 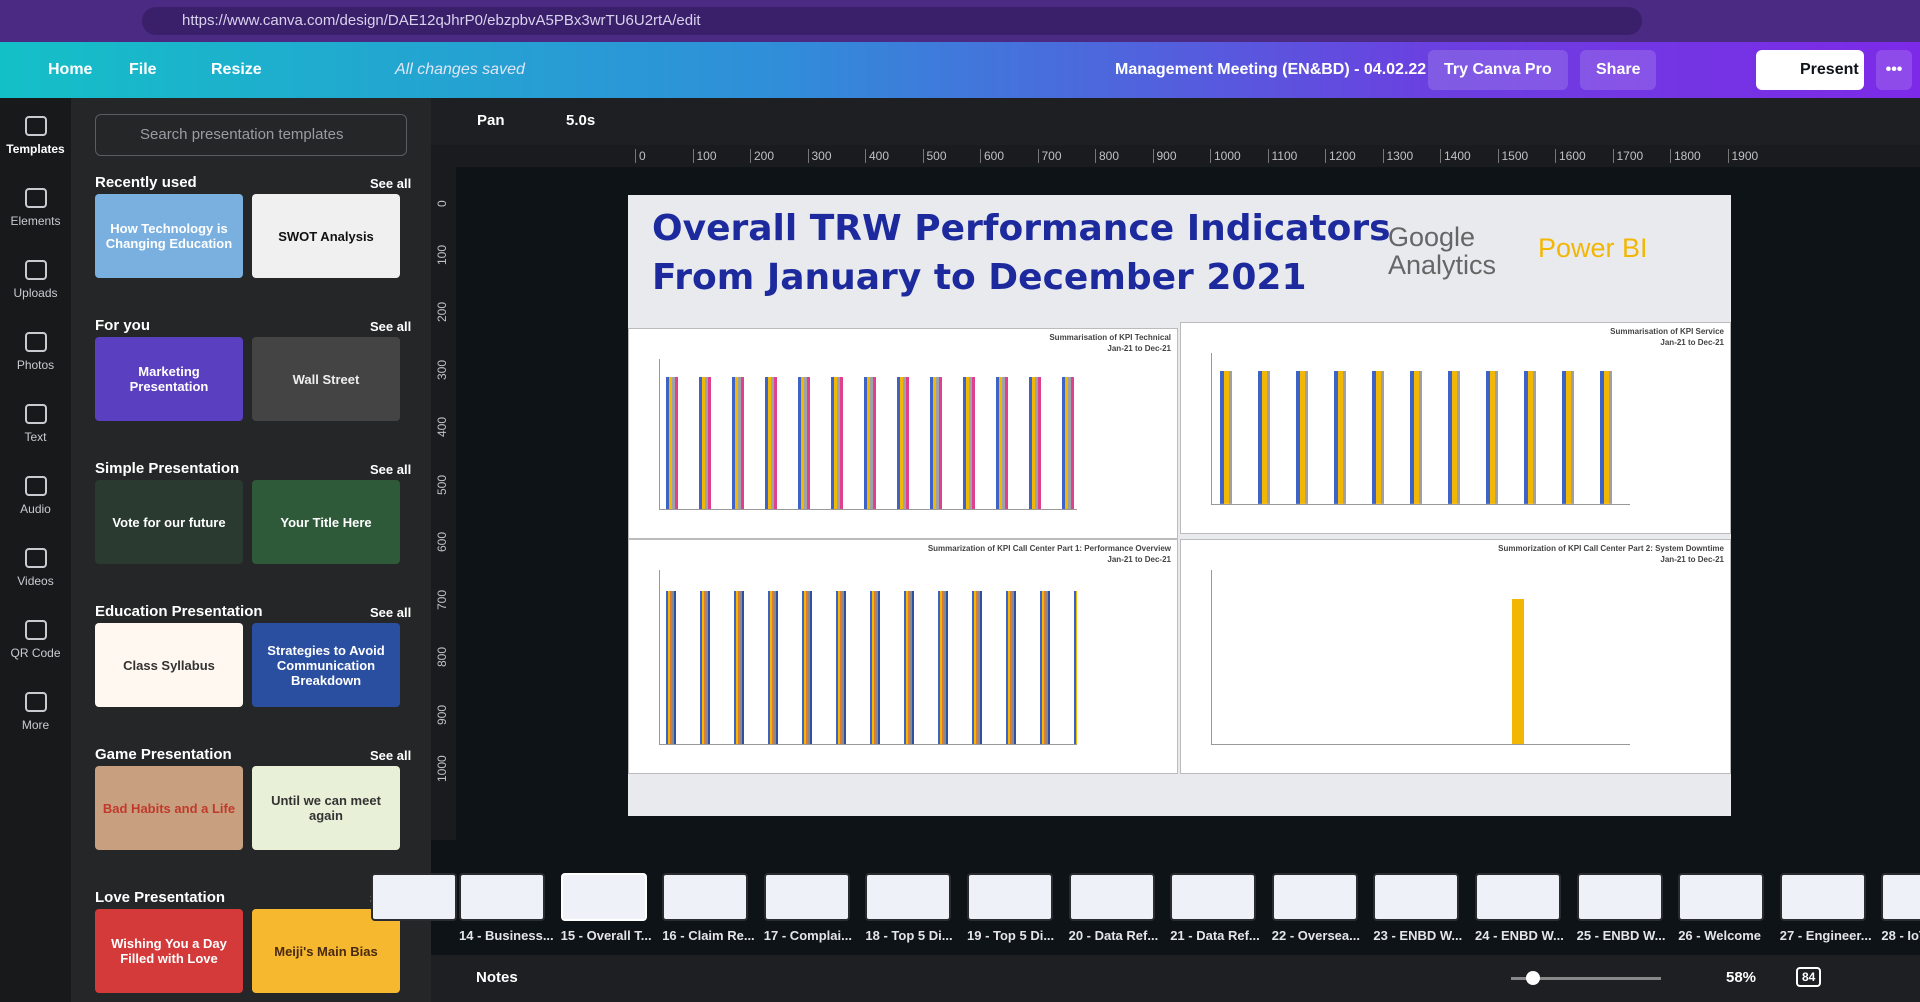 I want to click on sidebar-item: QR Code, so click(x=35, y=640).